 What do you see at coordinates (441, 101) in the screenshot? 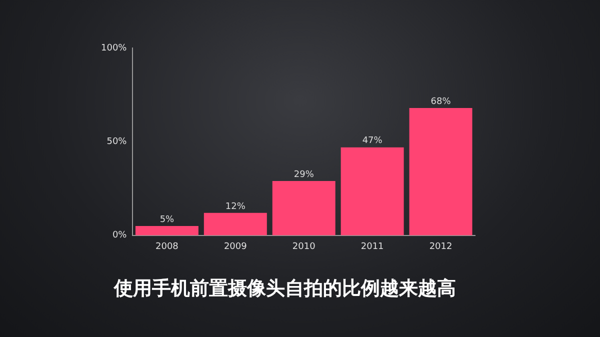
I see `data-label: 68%` at bounding box center [441, 101].